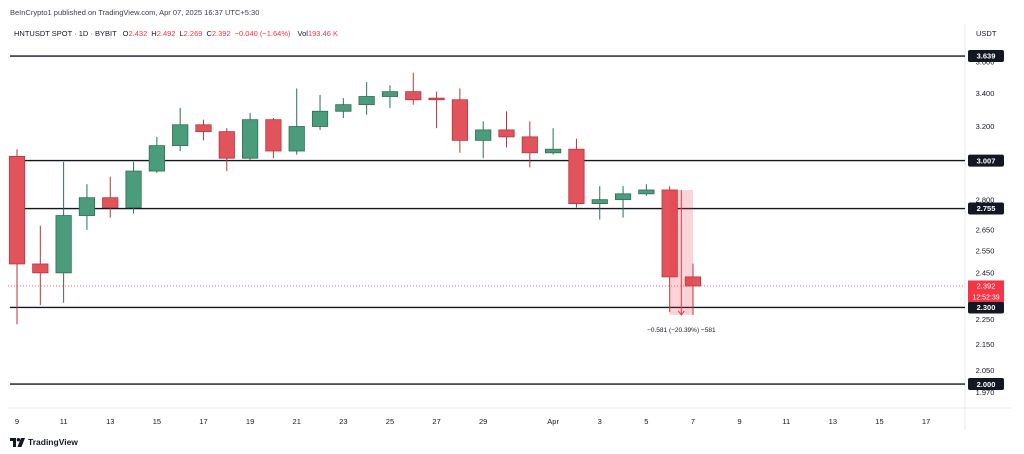 Image resolution: width=1024 pixels, height=454 pixels. What do you see at coordinates (986, 296) in the screenshot?
I see `countdown-badge-bg` at bounding box center [986, 296].